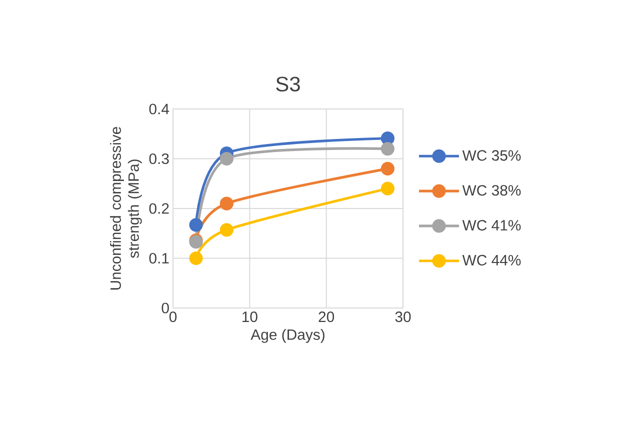 This screenshot has width=621, height=421. What do you see at coordinates (250, 317) in the screenshot?
I see `x-tick-label: 10` at bounding box center [250, 317].